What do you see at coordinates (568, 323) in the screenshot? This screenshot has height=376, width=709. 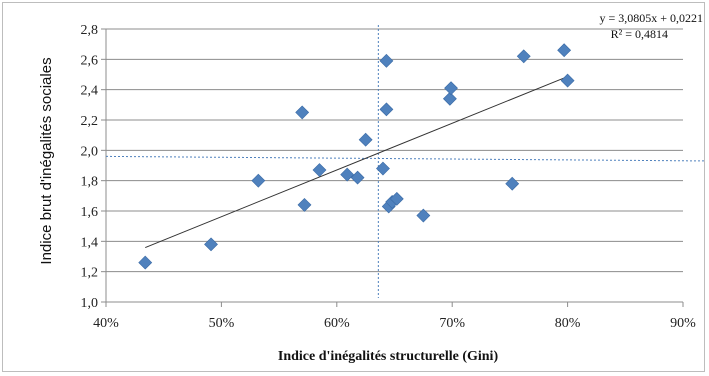 I see `x-tick-label: 80%` at bounding box center [568, 323].